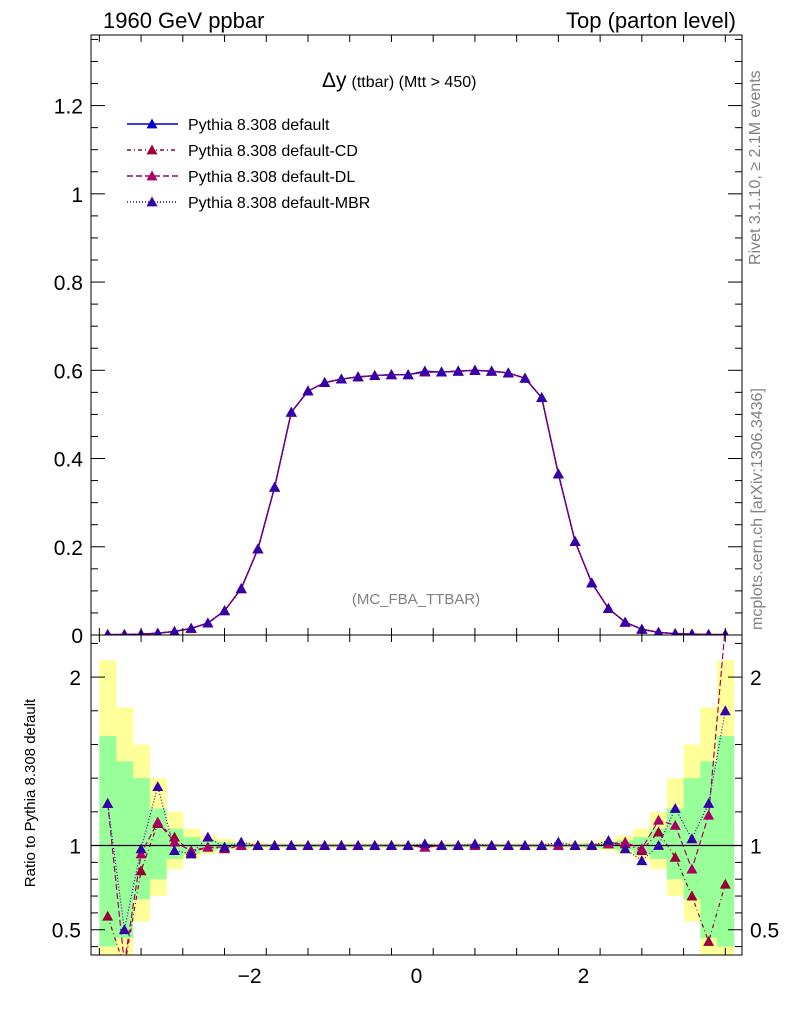 The height and width of the screenshot is (1024, 786). I want to click on main-ytick-label: 1, so click(77, 195).